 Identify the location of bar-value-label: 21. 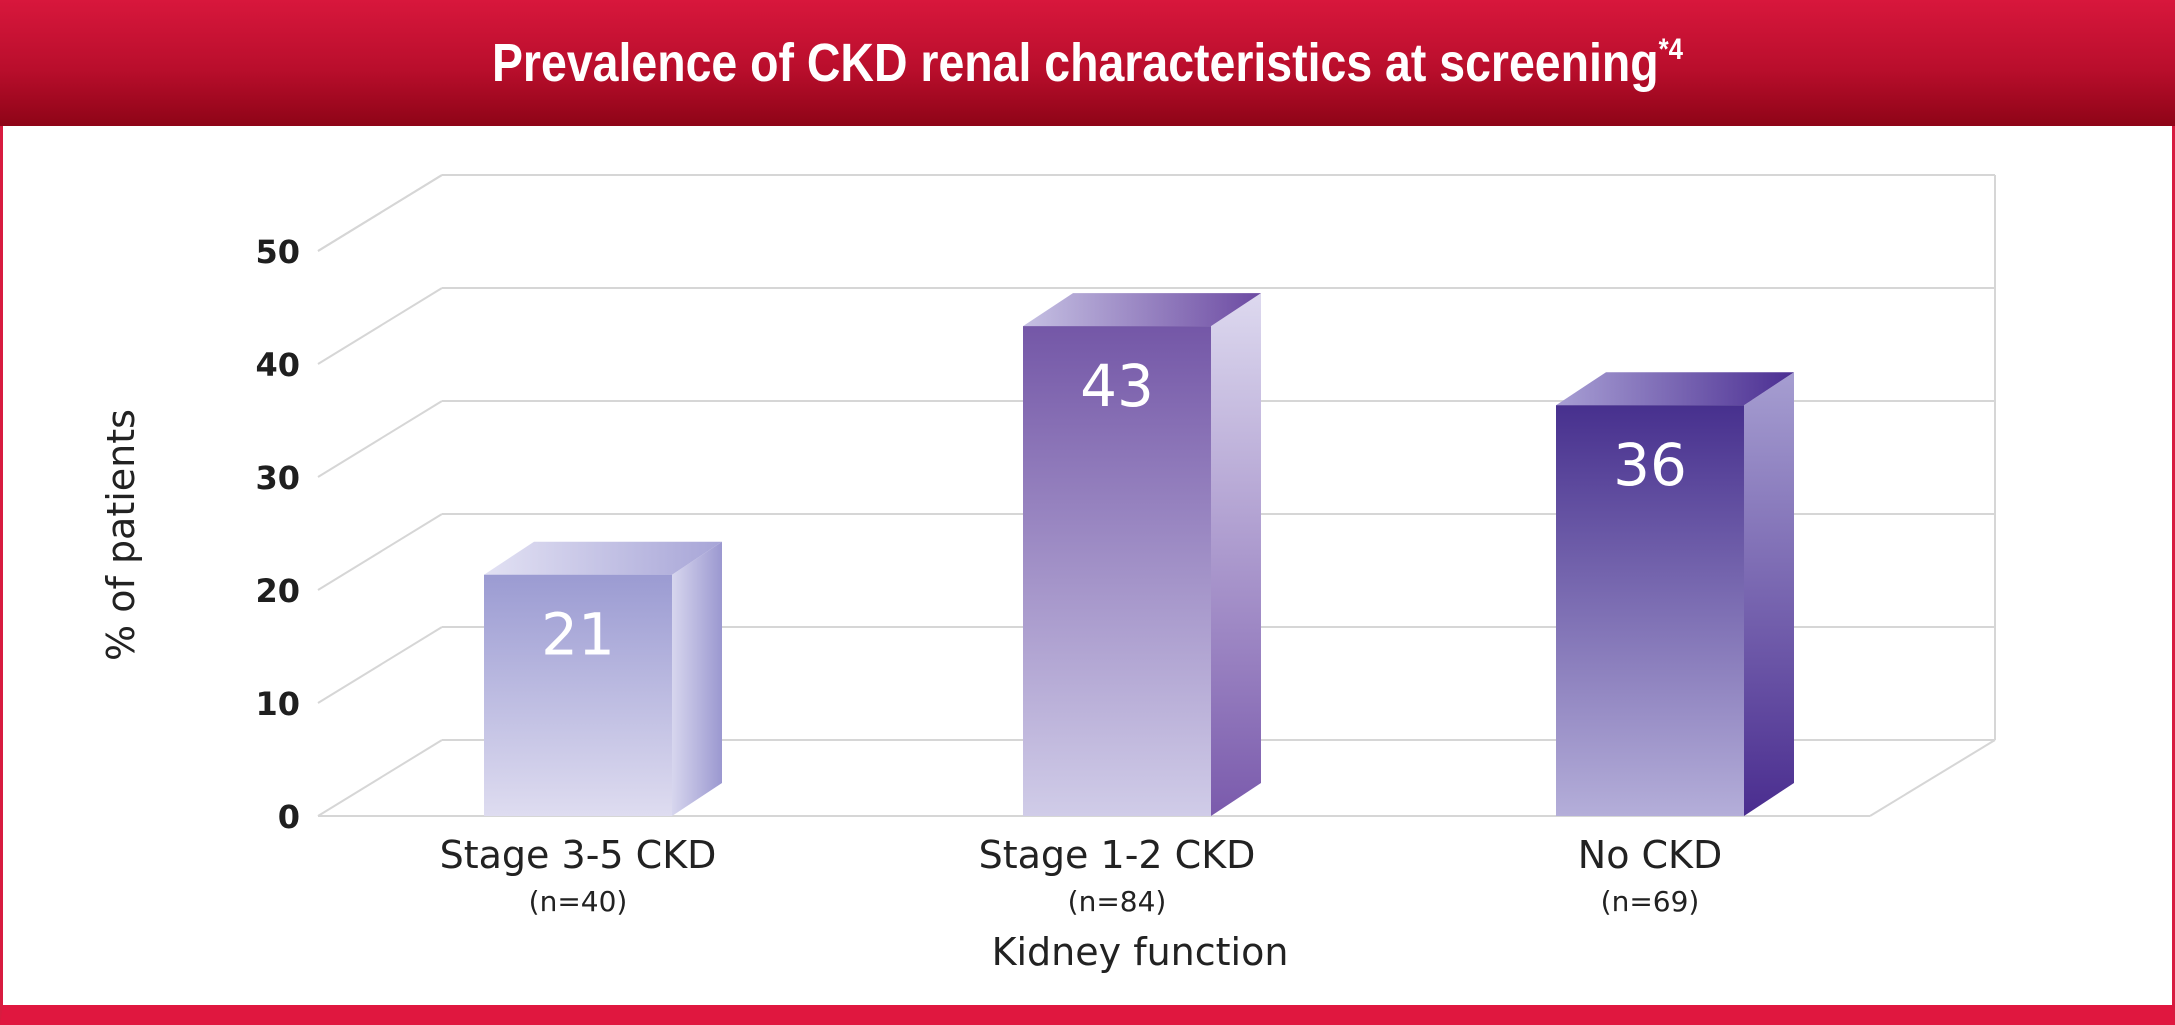
(578, 635).